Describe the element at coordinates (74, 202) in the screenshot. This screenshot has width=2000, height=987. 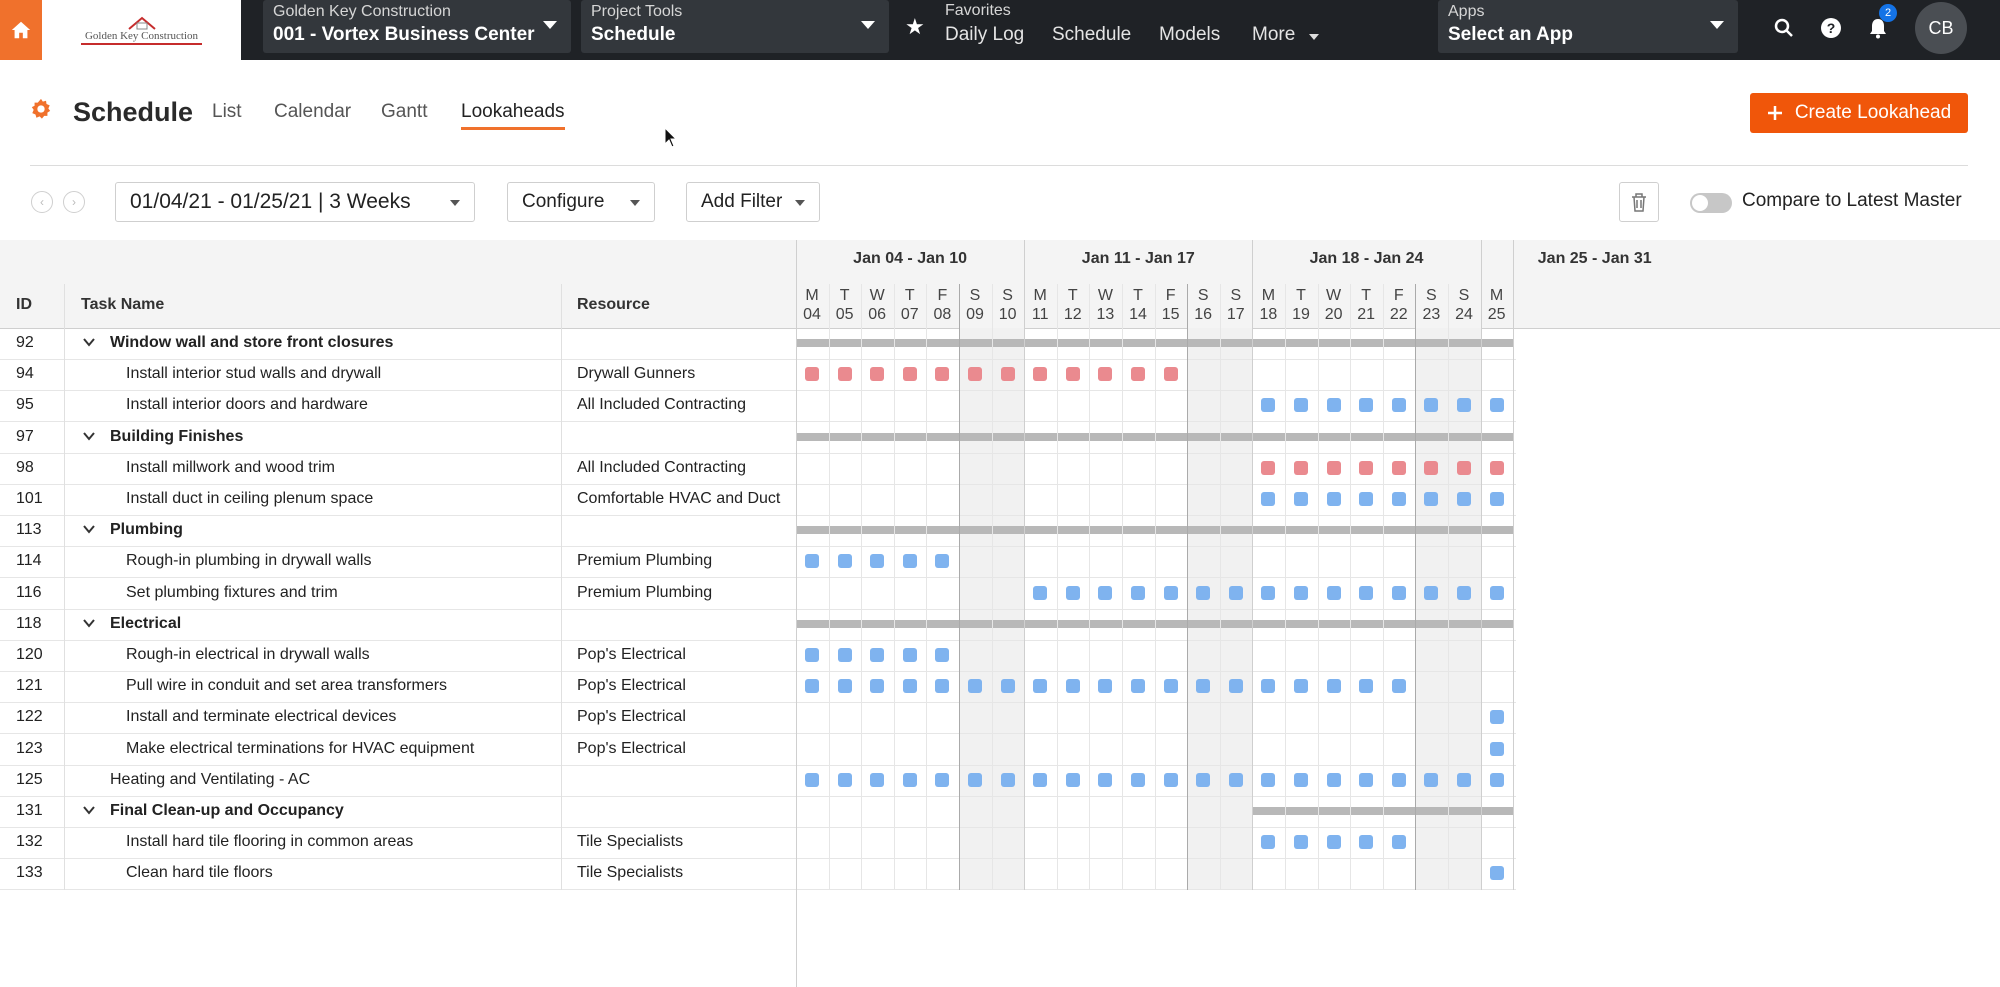
I see `next-range-button: ›` at that location.